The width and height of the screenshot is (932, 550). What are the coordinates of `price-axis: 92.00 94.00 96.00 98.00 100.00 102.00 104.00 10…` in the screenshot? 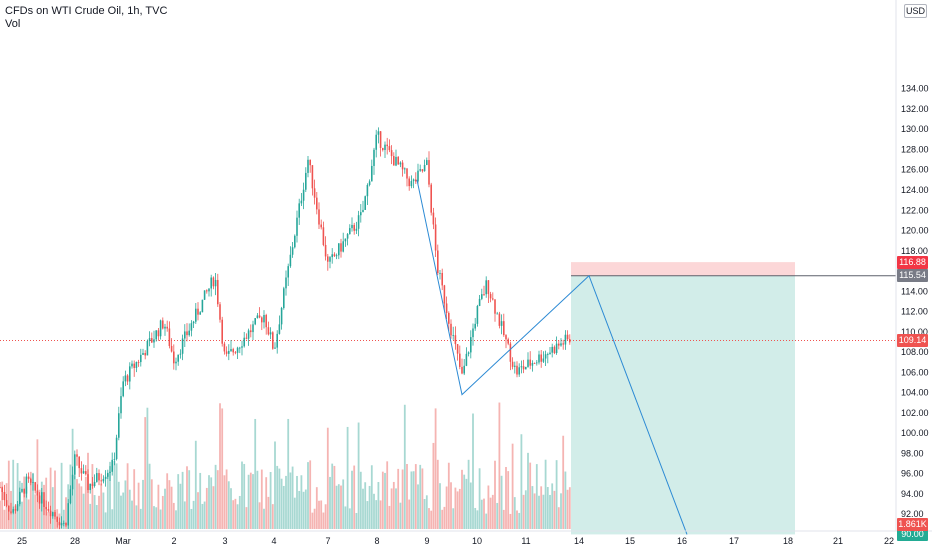 It's located at (915, 301).